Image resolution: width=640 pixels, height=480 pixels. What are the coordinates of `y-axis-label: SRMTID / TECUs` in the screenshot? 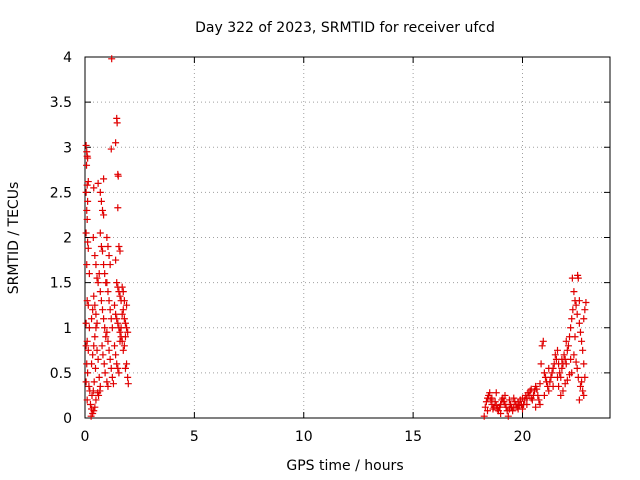 It's located at (14, 238).